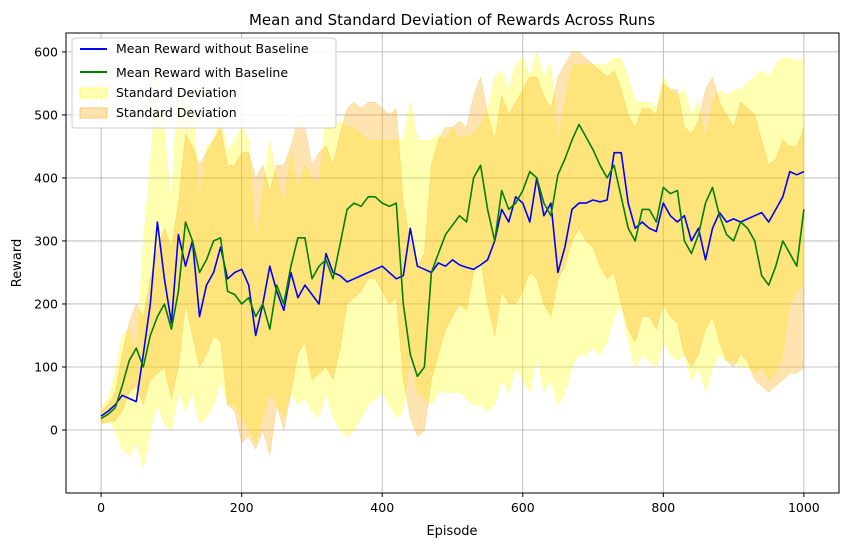 The width and height of the screenshot is (850, 547). What do you see at coordinates (451, 531) in the screenshot?
I see `x-axis-label: Episode` at bounding box center [451, 531].